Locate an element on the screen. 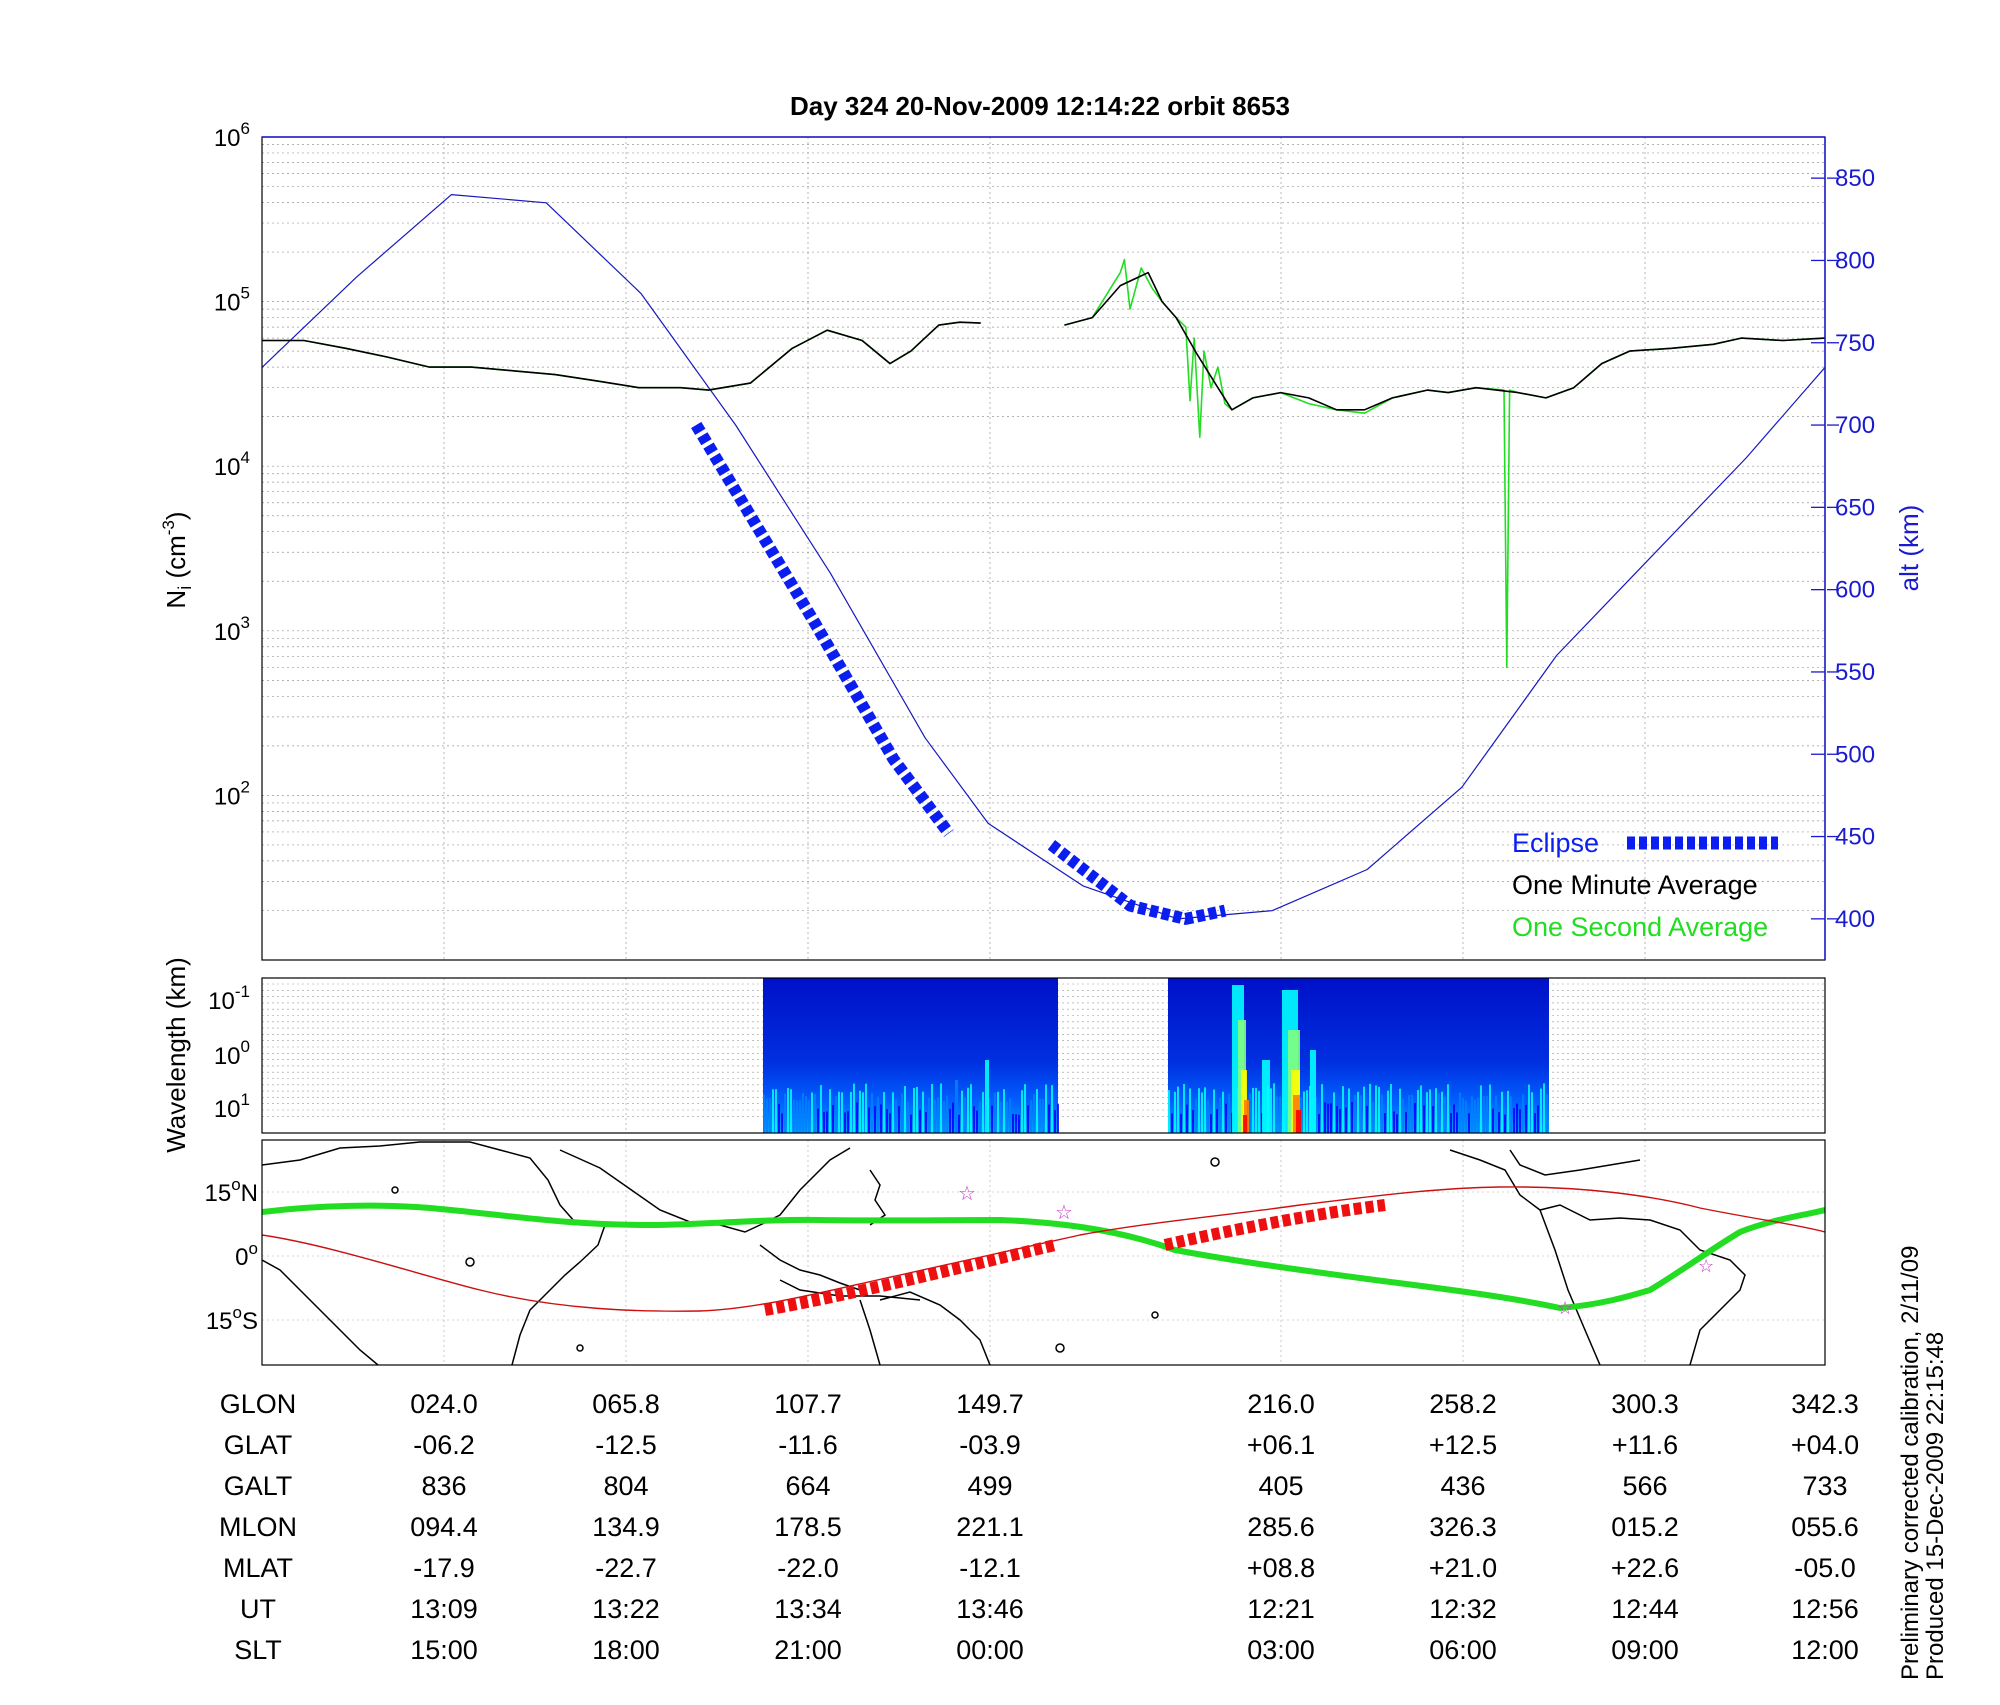 The height and width of the screenshot is (1705, 2000). altitude-axis-label: alt (km) is located at coordinates (1909, 548).